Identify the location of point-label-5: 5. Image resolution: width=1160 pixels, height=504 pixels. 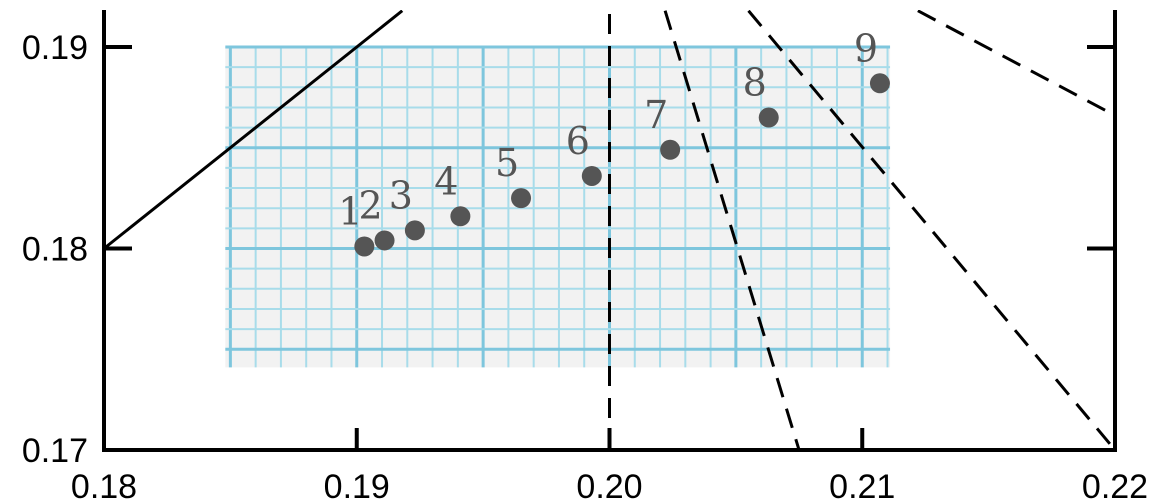
(507, 163).